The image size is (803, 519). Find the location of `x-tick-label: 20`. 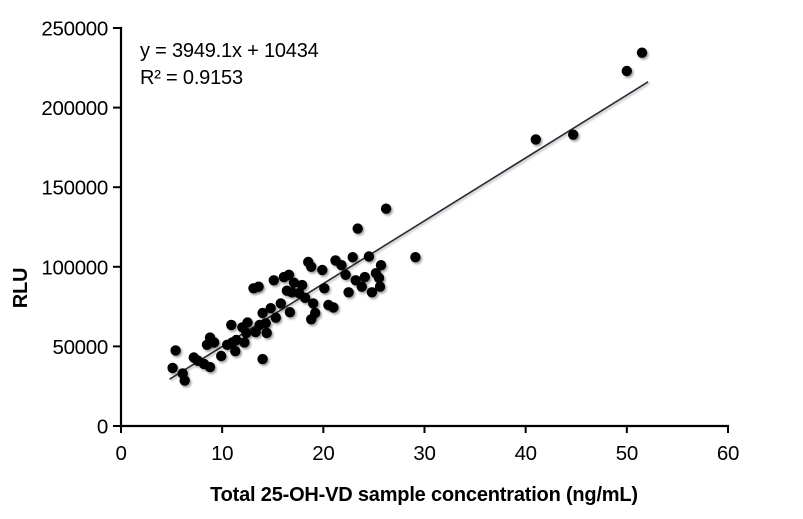

x-tick-label: 20 is located at coordinates (323, 453).